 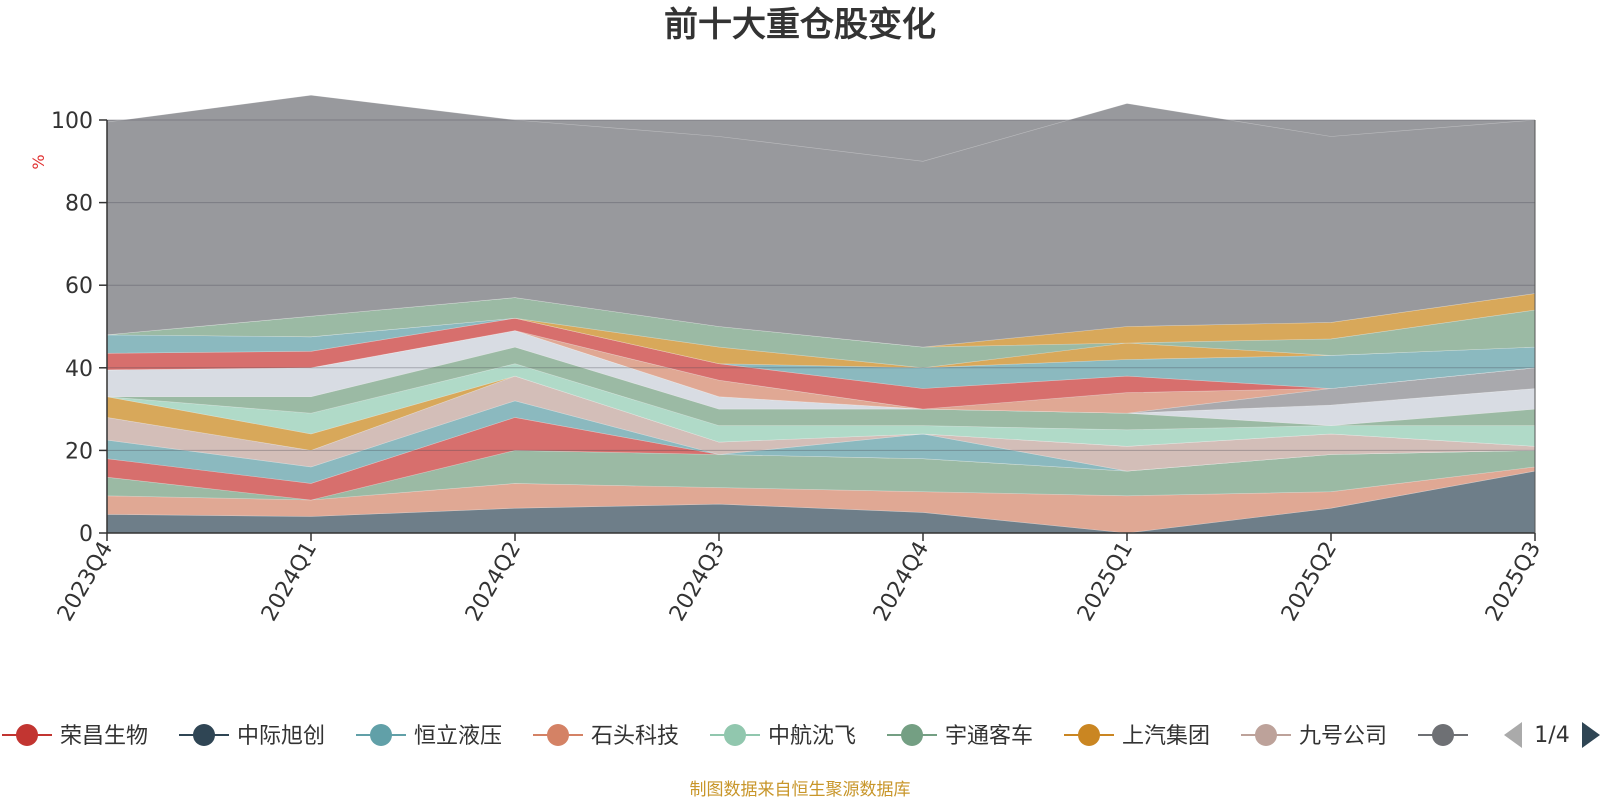 I want to click on legend-label: 九号公司, so click(x=1343, y=736).